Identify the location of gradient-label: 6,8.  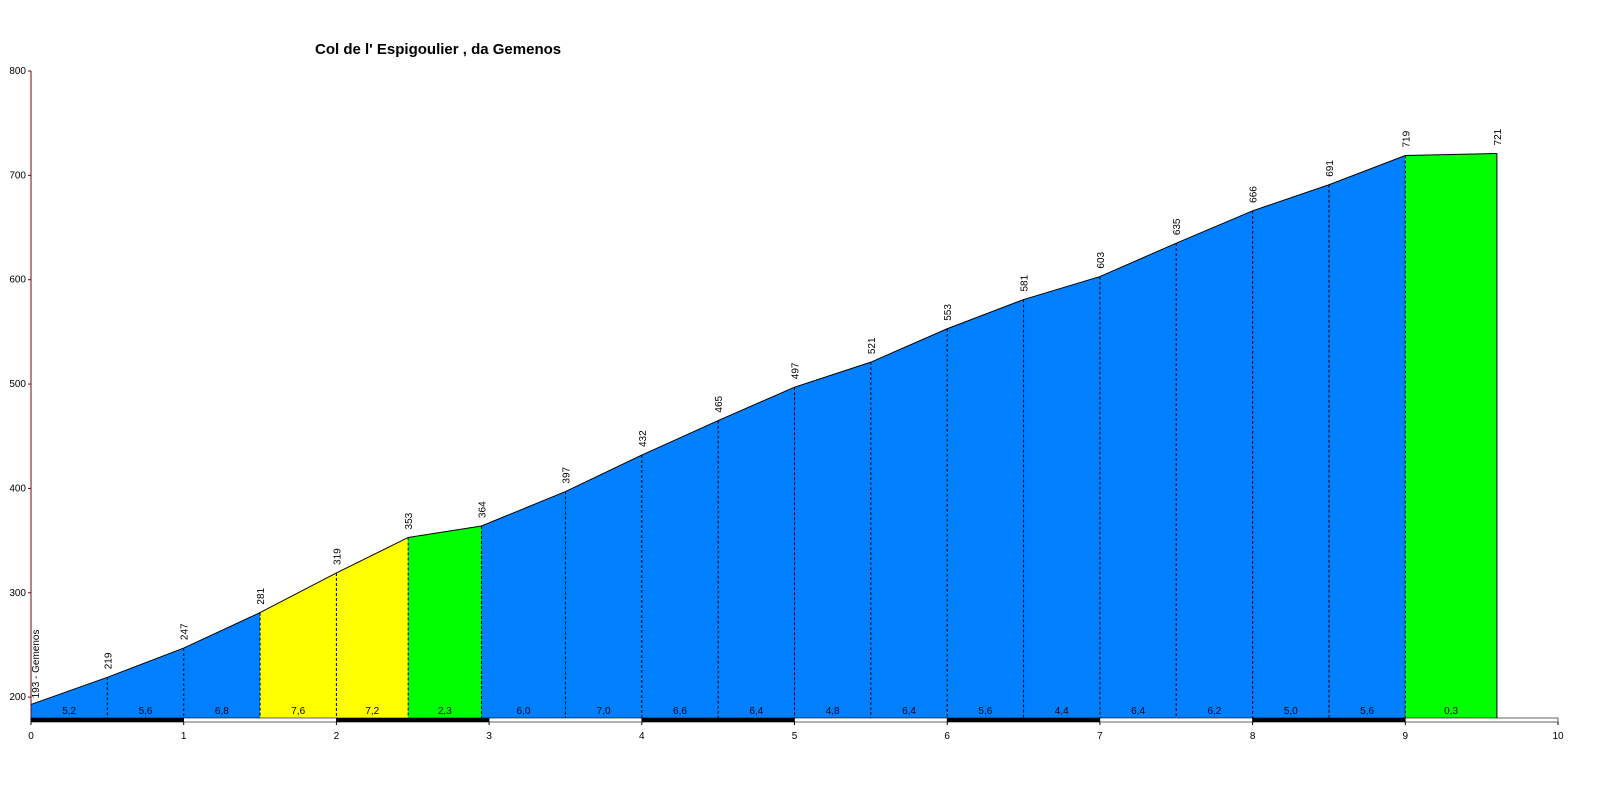
(222, 711).